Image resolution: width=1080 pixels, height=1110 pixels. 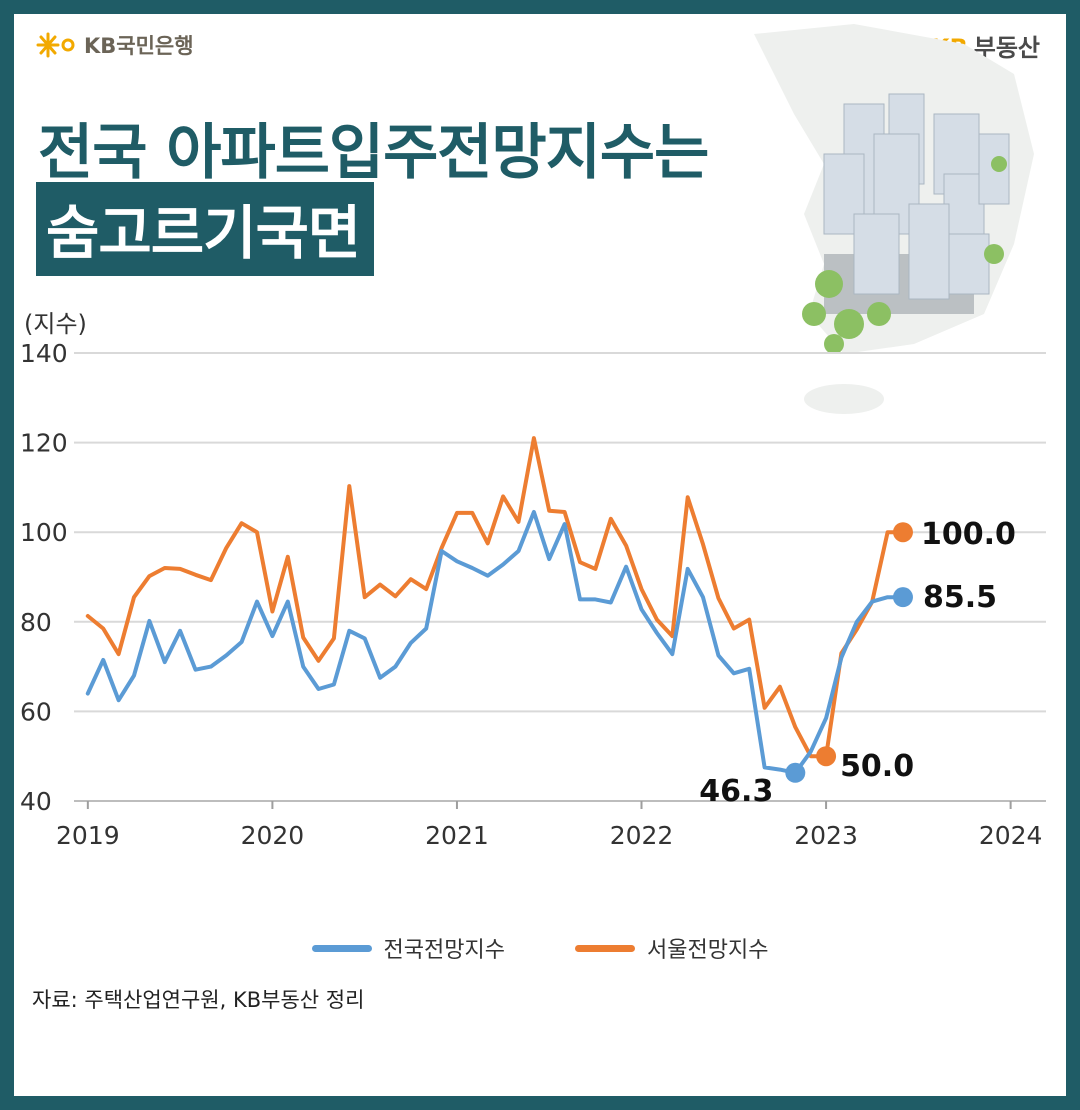 What do you see at coordinates (44, 353) in the screenshot?
I see `y-tick-label: 140` at bounding box center [44, 353].